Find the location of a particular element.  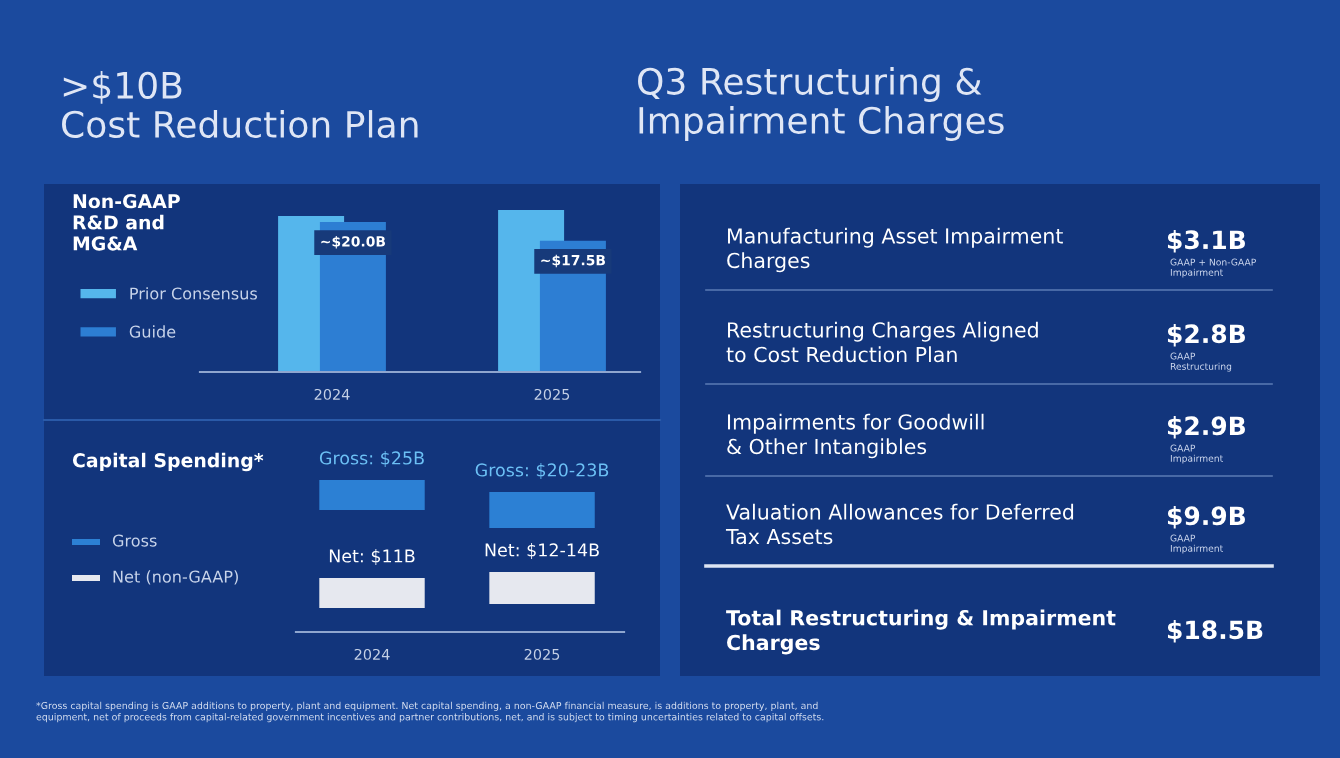

text: Net: $11B is located at coordinates (372, 557).